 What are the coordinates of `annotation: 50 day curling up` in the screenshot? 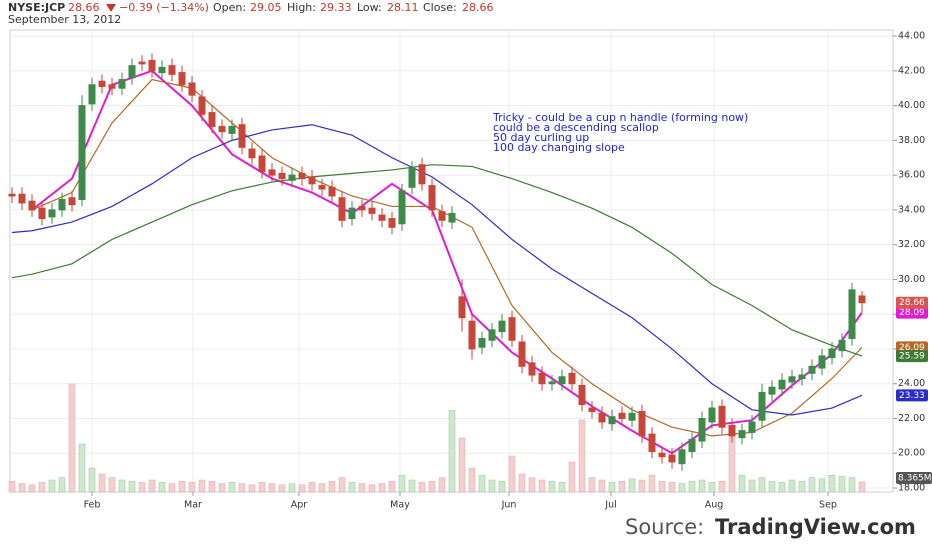 It's located at (541, 137).